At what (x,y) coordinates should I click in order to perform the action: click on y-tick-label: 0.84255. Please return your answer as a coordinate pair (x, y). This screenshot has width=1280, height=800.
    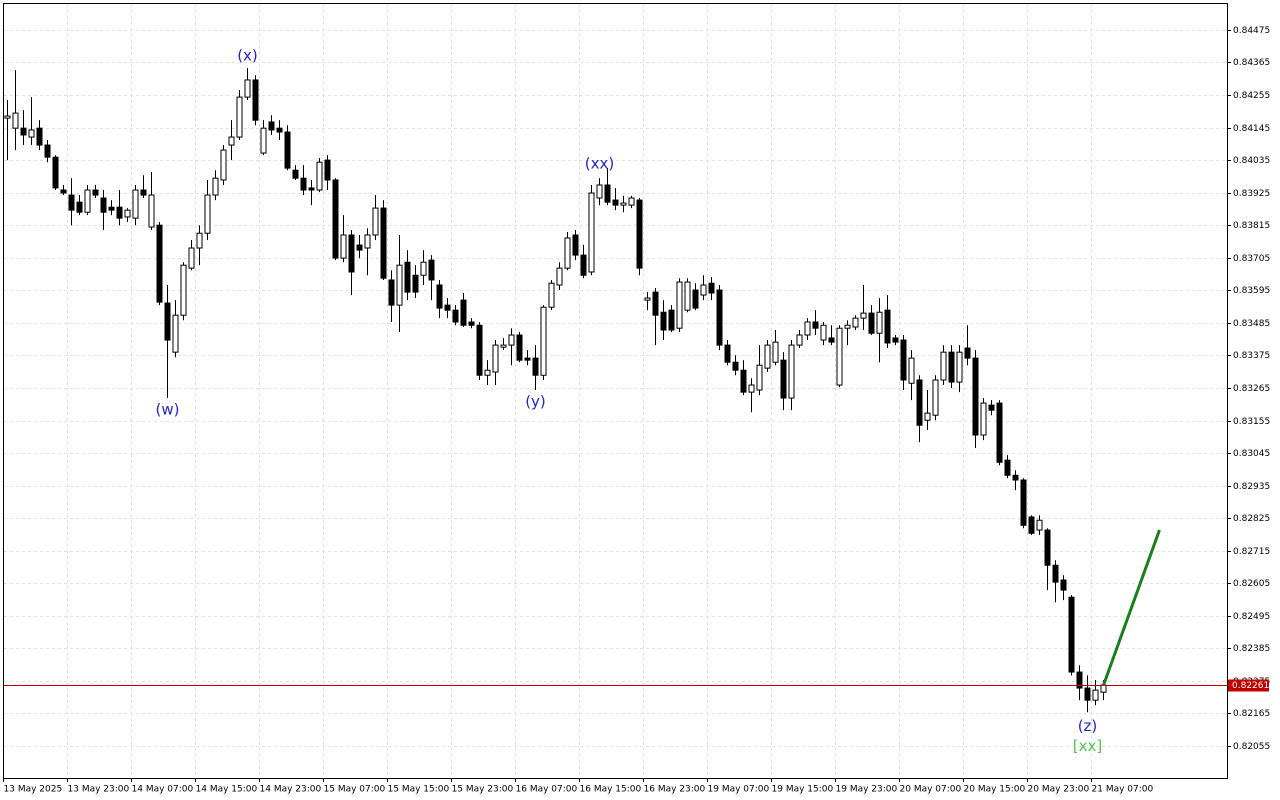
    Looking at the image, I should click on (1251, 96).